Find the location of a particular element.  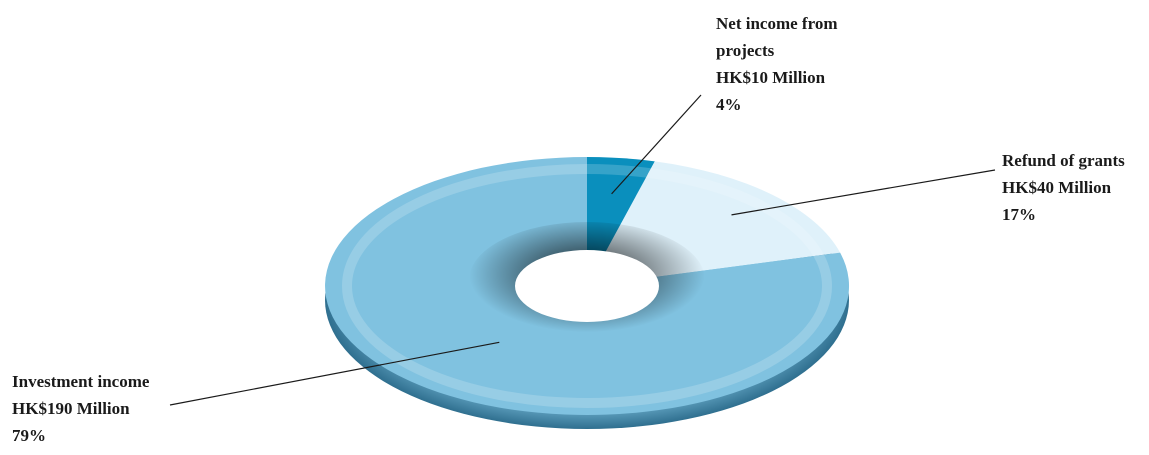

slice-name: Net income from projects is located at coordinates (777, 37).